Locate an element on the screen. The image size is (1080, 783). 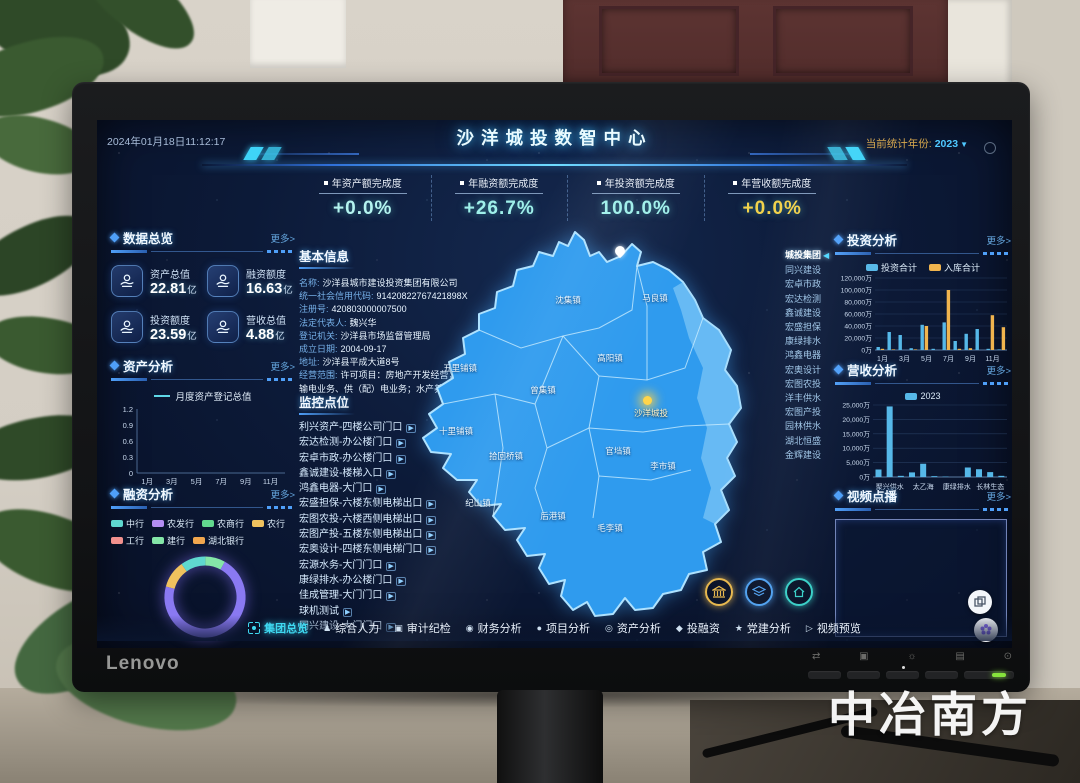
company-item: 金辉建设 is located at coordinates (810, 455).